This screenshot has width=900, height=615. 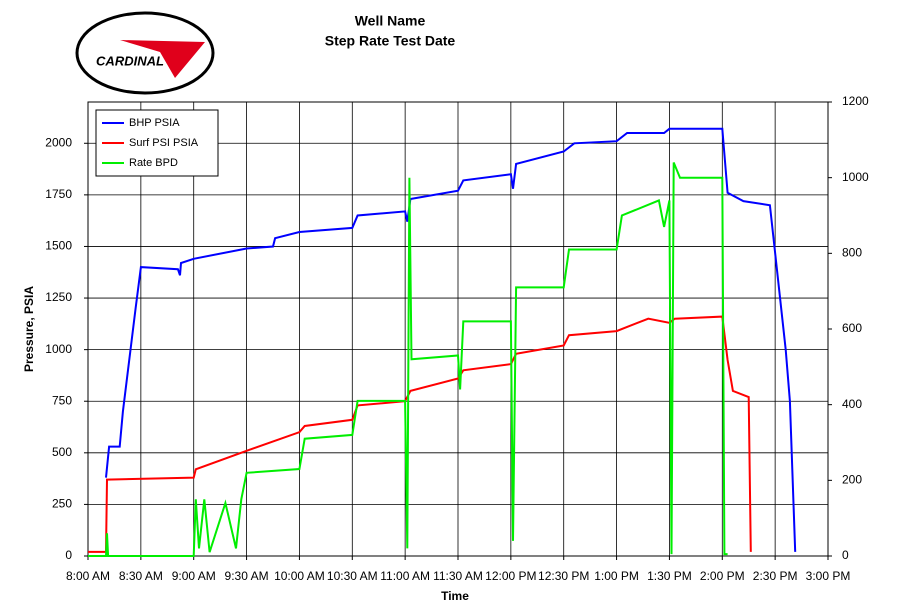 What do you see at coordinates (458, 576) in the screenshot?
I see `x-tick-label: 11:30 AM` at bounding box center [458, 576].